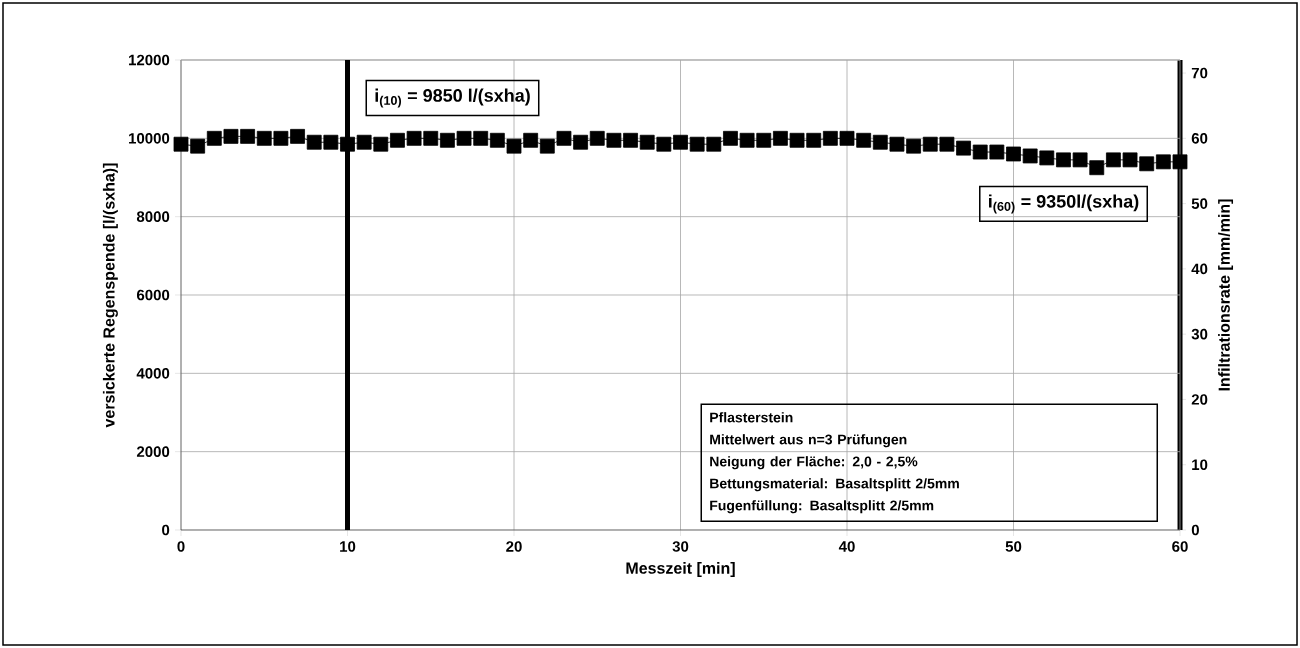 Image resolution: width=1300 pixels, height=648 pixels. I want to click on x-tick-label: 40, so click(846, 546).